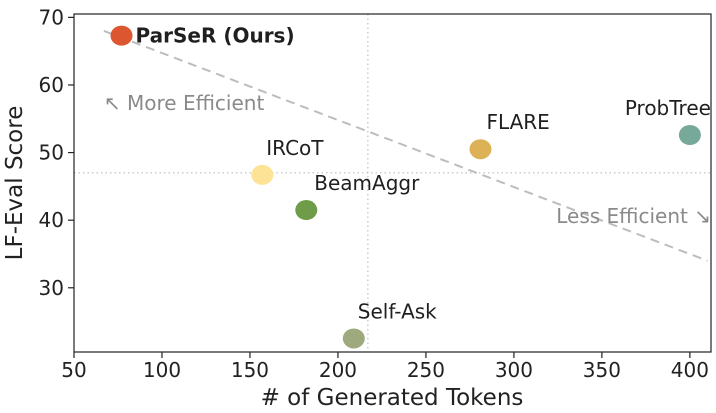 The image size is (716, 413). I want to click on x-tick-label: 350, so click(602, 370).